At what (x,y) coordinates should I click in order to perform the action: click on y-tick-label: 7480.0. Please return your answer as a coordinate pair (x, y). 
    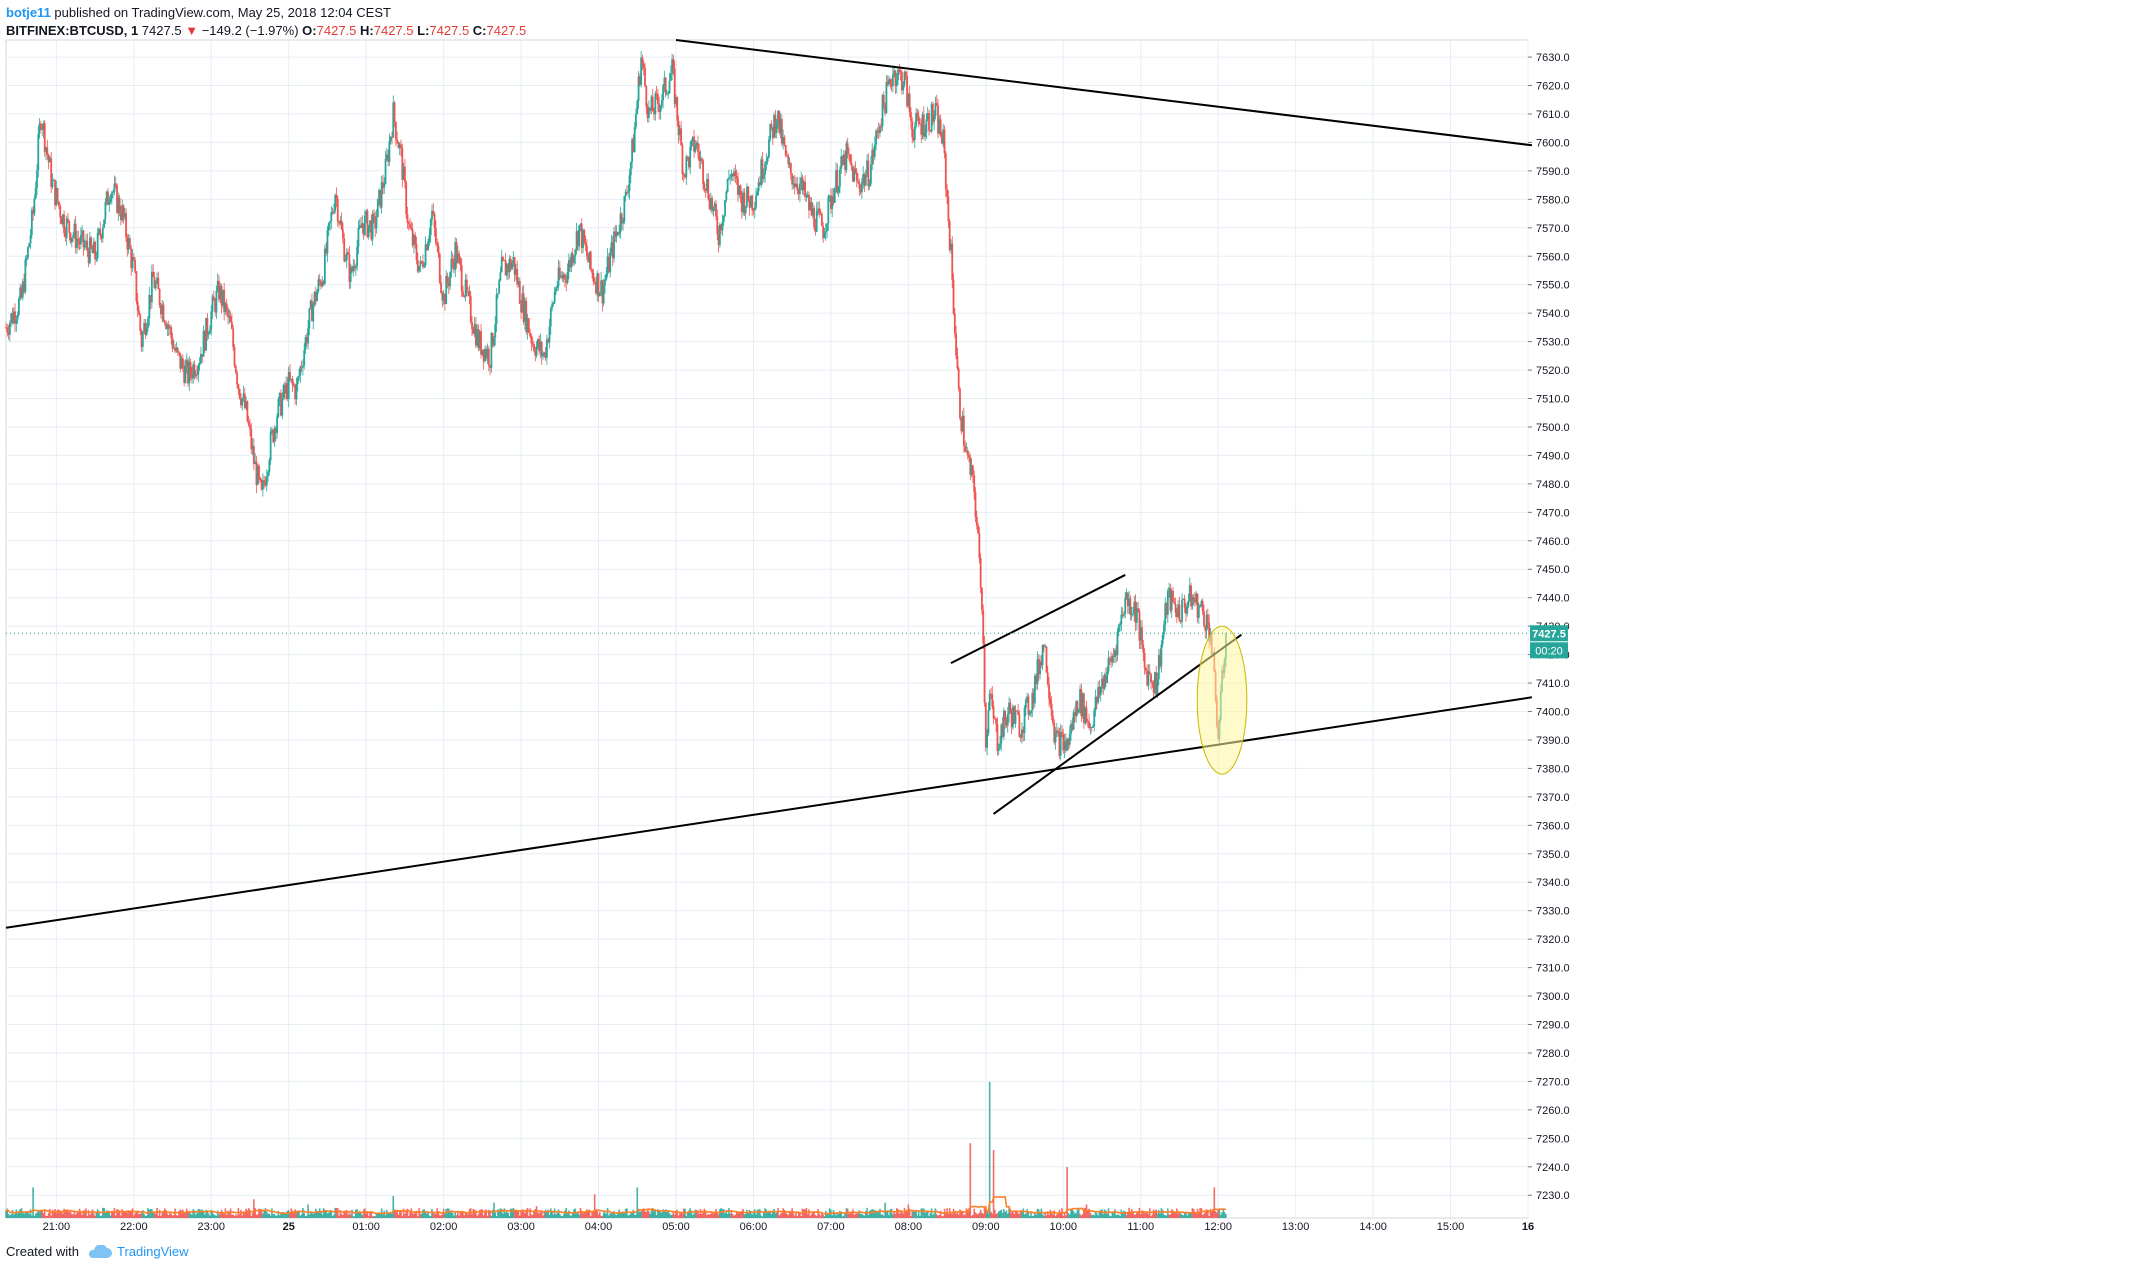
    Looking at the image, I should click on (1553, 485).